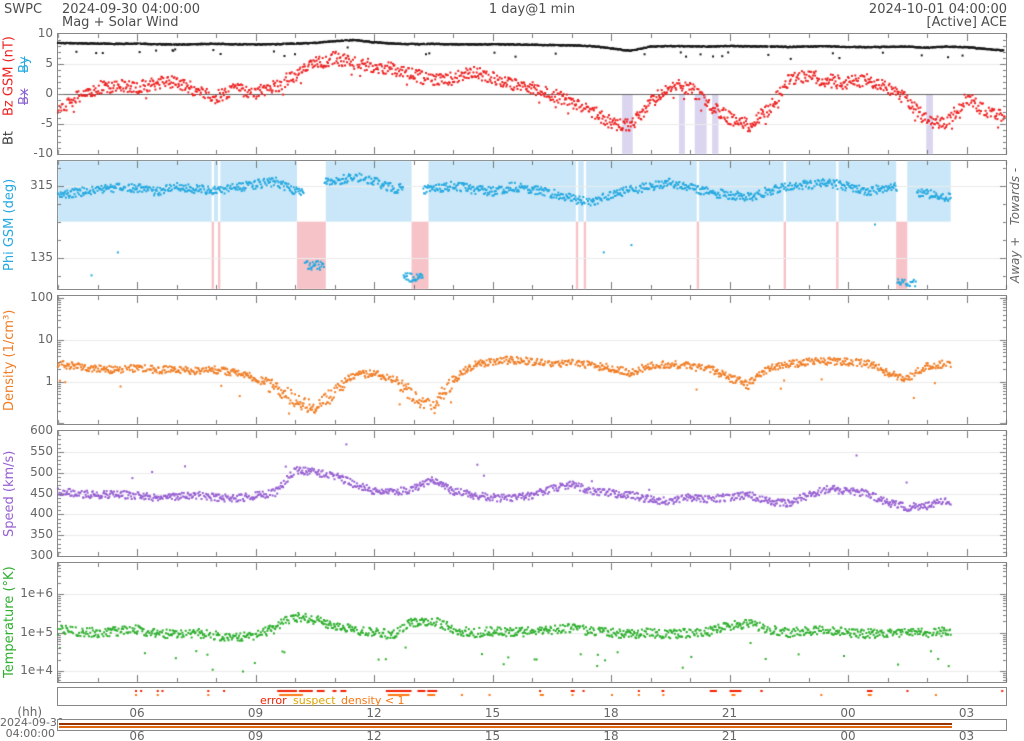 The width and height of the screenshot is (1024, 741). Describe the element at coordinates (43, 153) in the screenshot. I see `mag-ytick--10: -10` at that location.